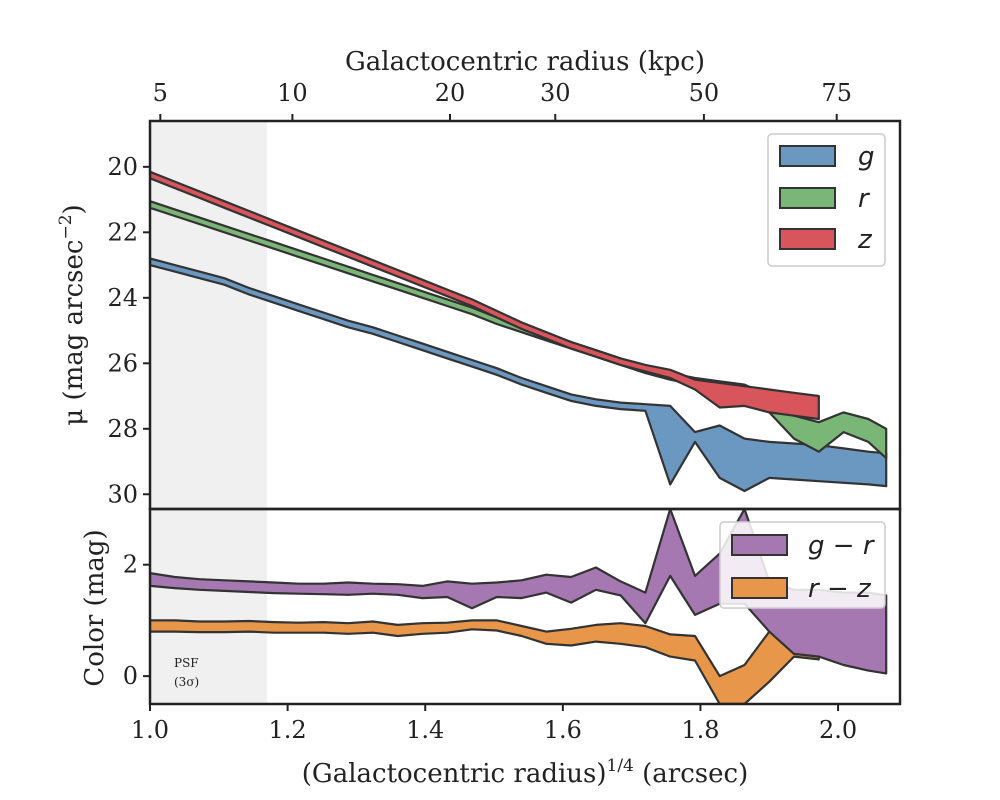 The height and width of the screenshot is (800, 1000). Describe the element at coordinates (150, 730) in the screenshot. I see `xtick-label-1: 1.0` at that location.